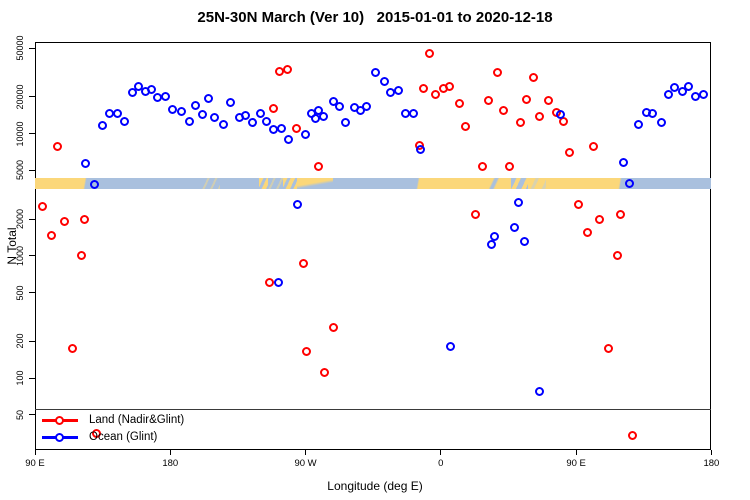 The height and width of the screenshot is (500, 750). What do you see at coordinates (275, 183) in the screenshot?
I see `map-strip-segment-ocean_mix` at bounding box center [275, 183].